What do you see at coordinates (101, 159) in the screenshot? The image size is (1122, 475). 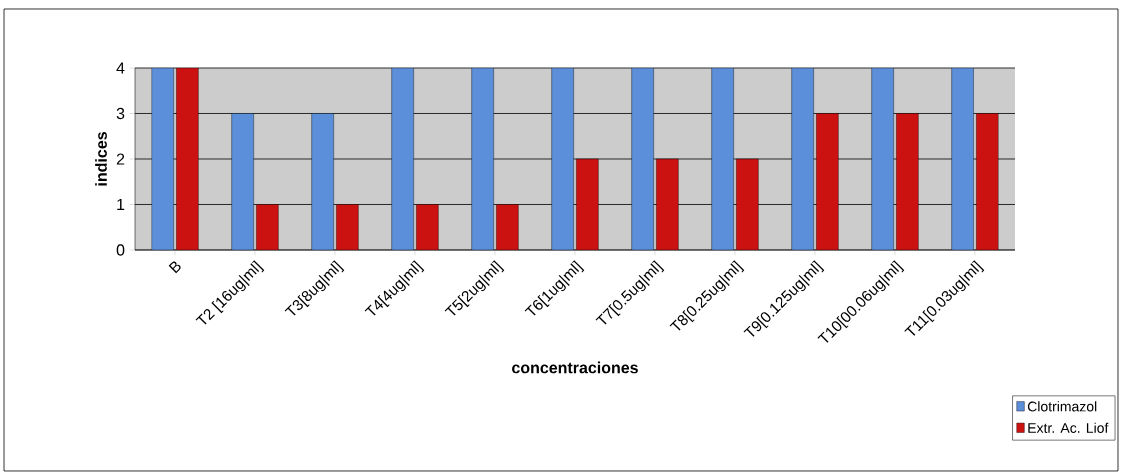 I see `y-axis-title: indices` at bounding box center [101, 159].